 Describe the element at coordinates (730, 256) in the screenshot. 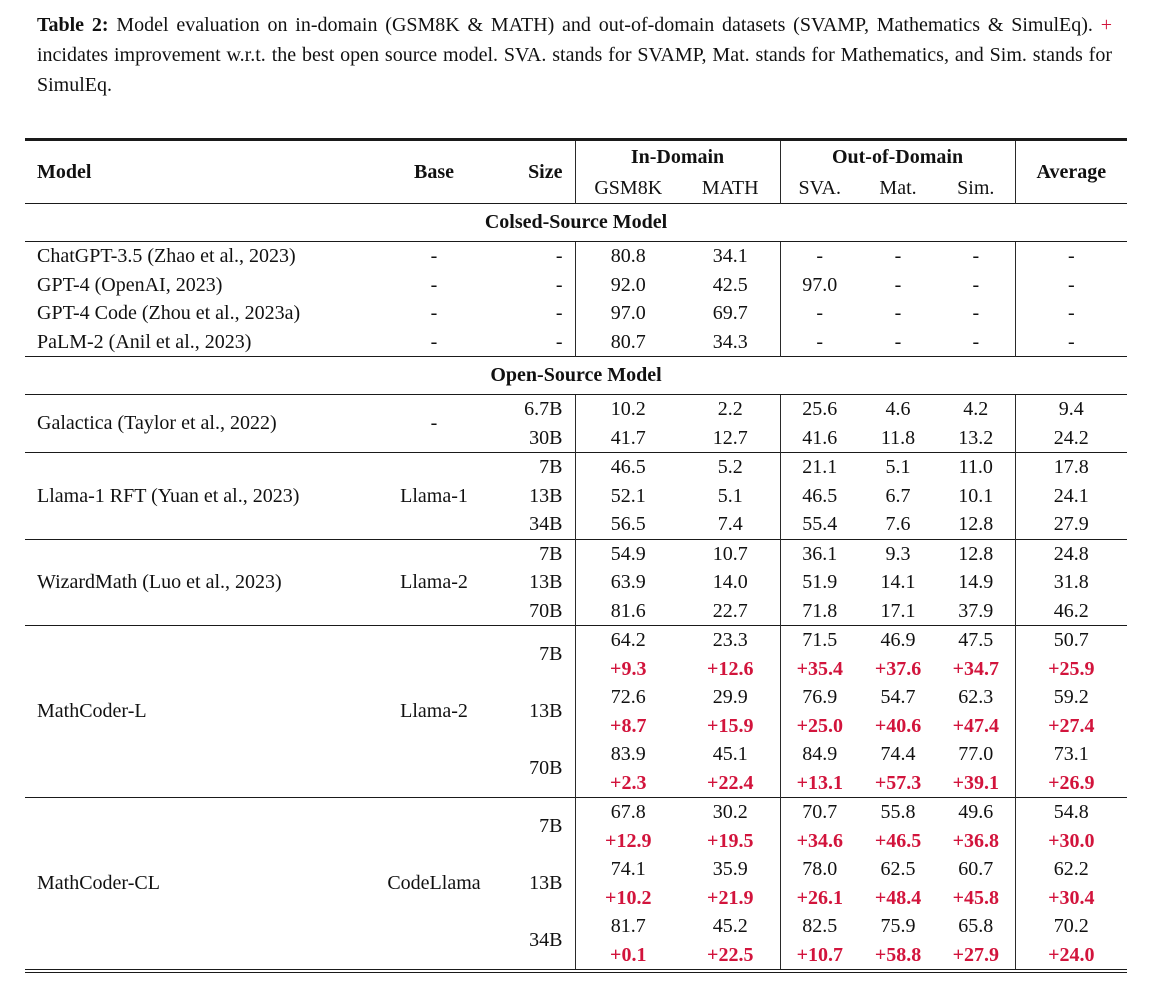

I see `score-cell: 34.1` at that location.